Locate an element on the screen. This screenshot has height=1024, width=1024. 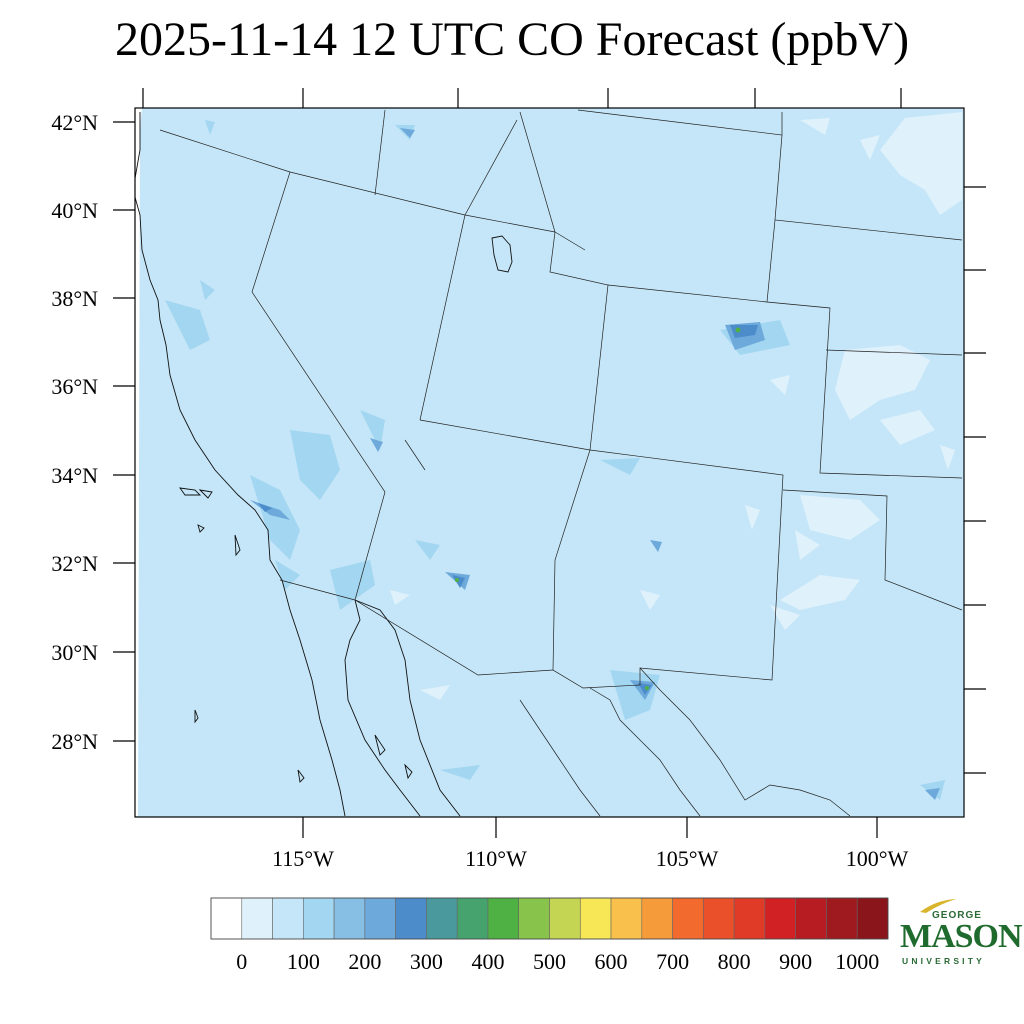
lat-label-28: 28°N is located at coordinates (74, 741).